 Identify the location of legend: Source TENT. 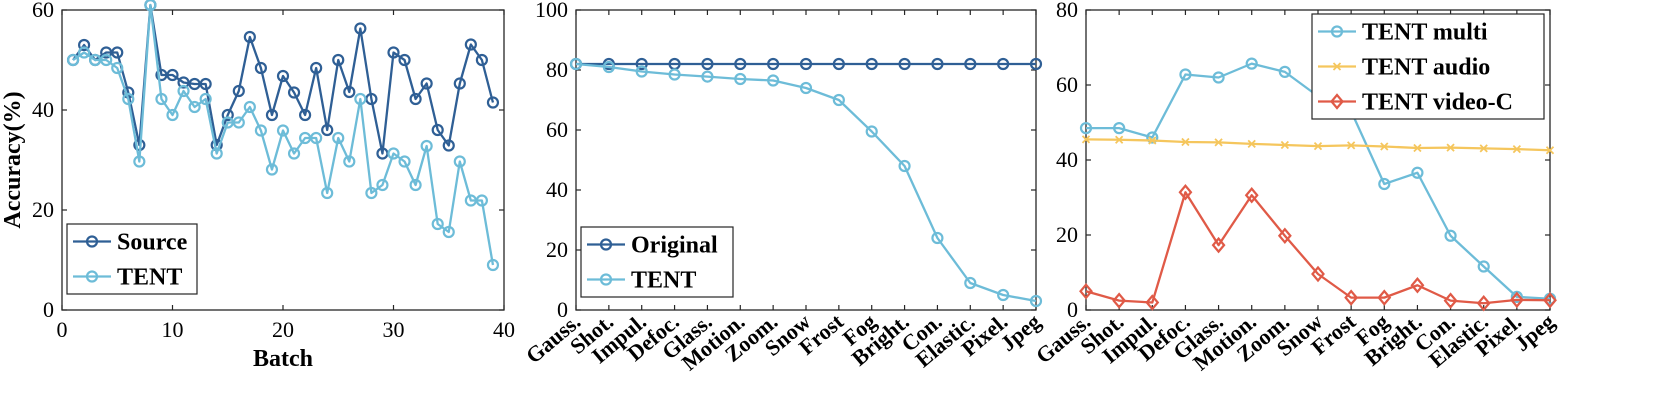
(132, 259).